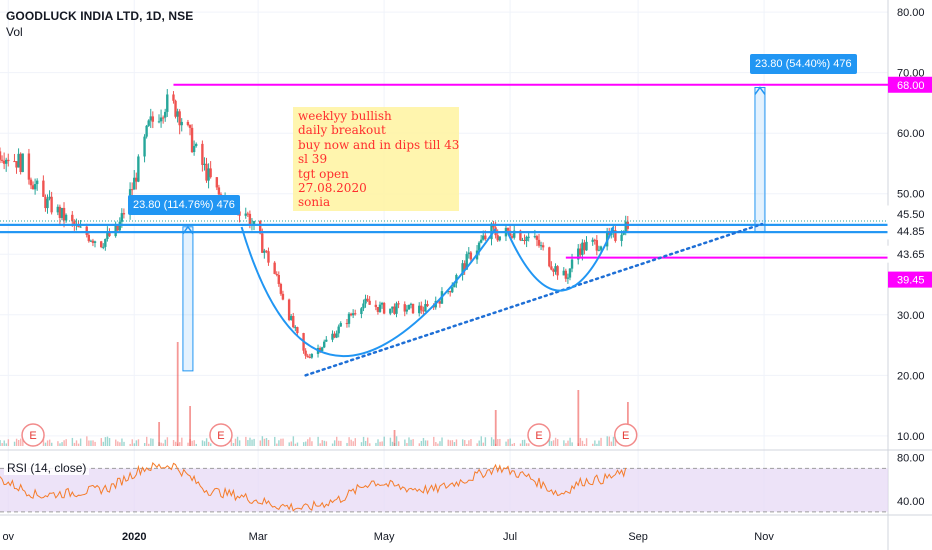 This screenshot has height=550, width=932. I want to click on cup-arc, so click(368, 292).